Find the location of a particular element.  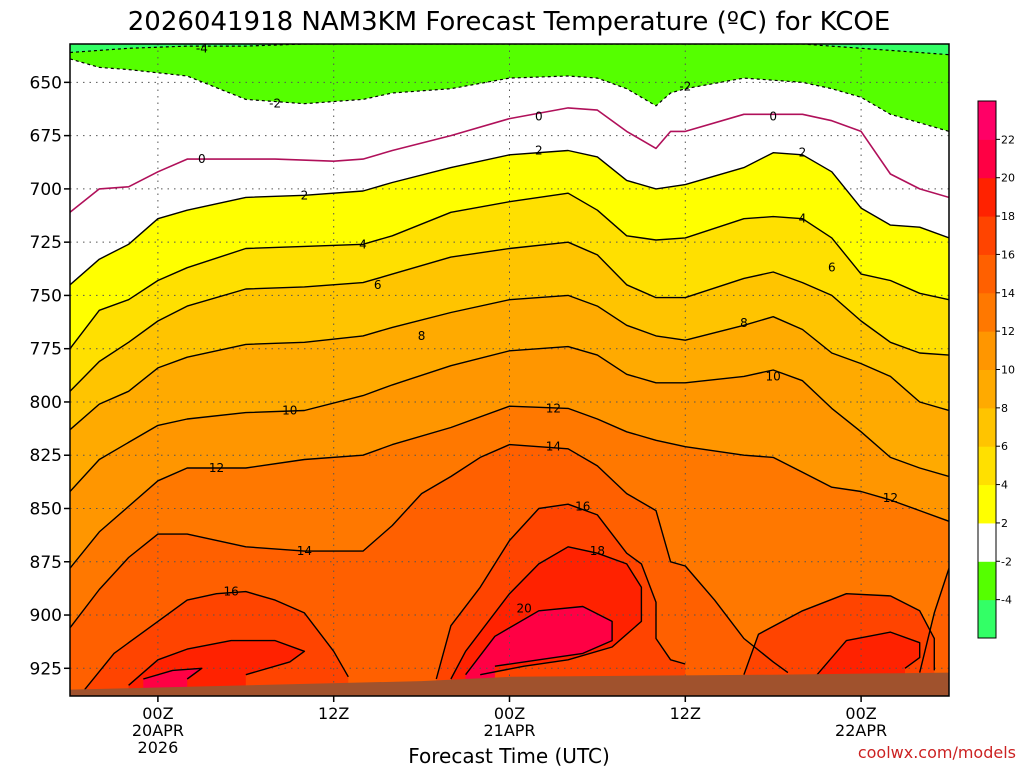

colorbar-label--4: -4 is located at coordinates (1006, 600).